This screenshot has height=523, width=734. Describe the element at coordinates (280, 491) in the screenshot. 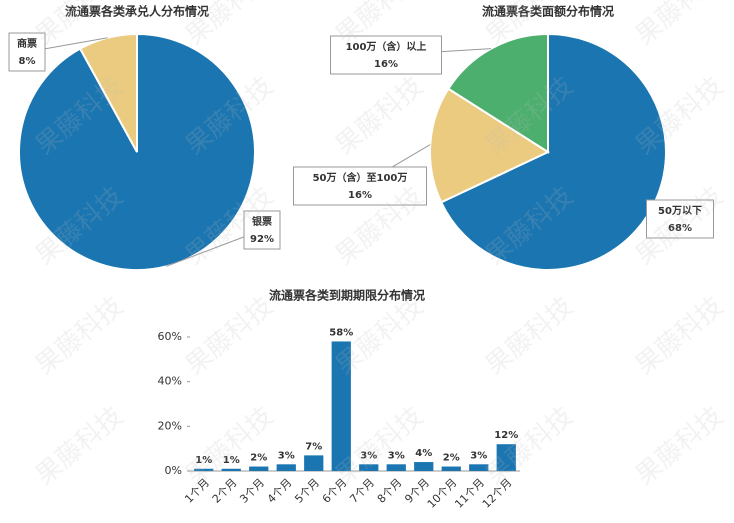

I see `x-tick-label: 4个月` at that location.